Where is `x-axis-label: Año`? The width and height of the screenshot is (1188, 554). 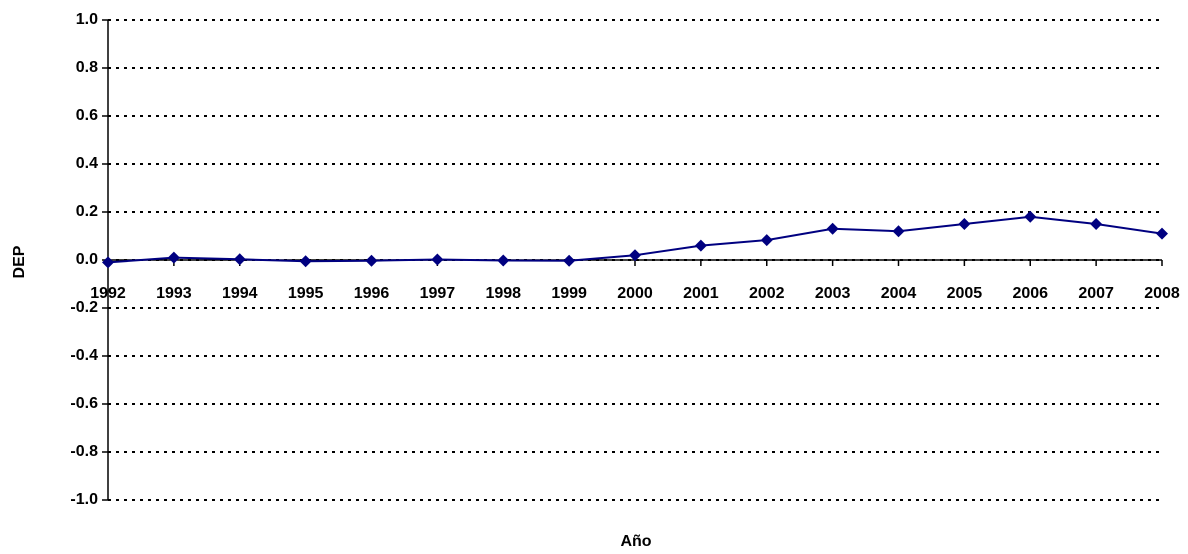 x-axis-label: Año is located at coordinates (635, 541).